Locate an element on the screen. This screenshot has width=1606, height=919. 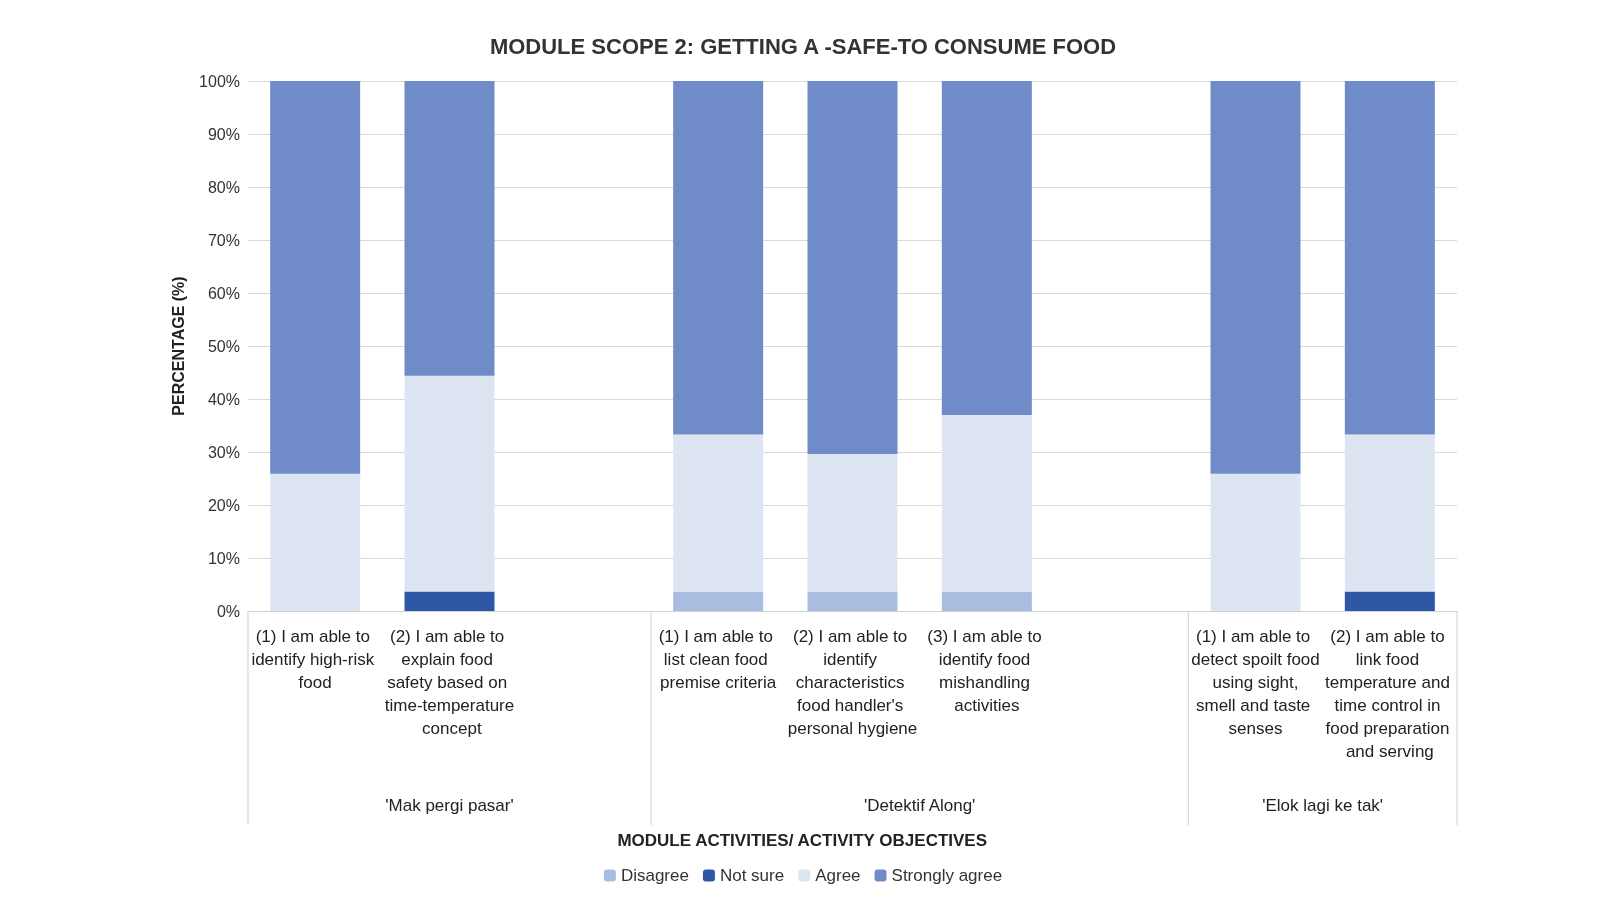
text: 'Detektif Along' is located at coordinates (919, 805).